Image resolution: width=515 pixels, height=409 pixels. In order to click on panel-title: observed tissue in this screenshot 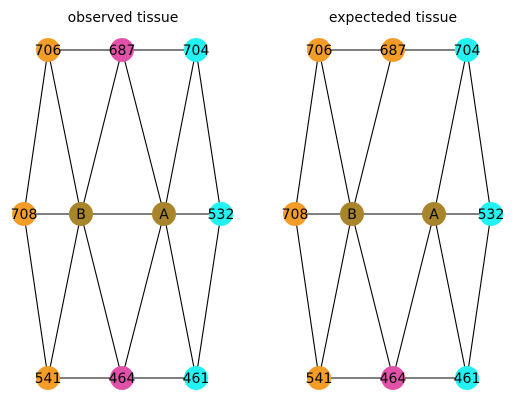, I will do `click(123, 18)`.